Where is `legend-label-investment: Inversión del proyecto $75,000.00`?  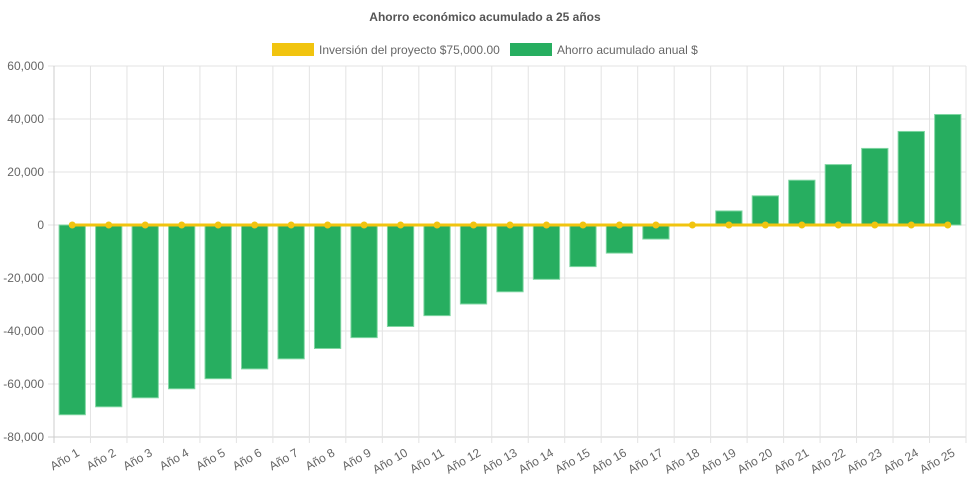
legend-label-investment: Inversión del proyecto $75,000.00 is located at coordinates (409, 50).